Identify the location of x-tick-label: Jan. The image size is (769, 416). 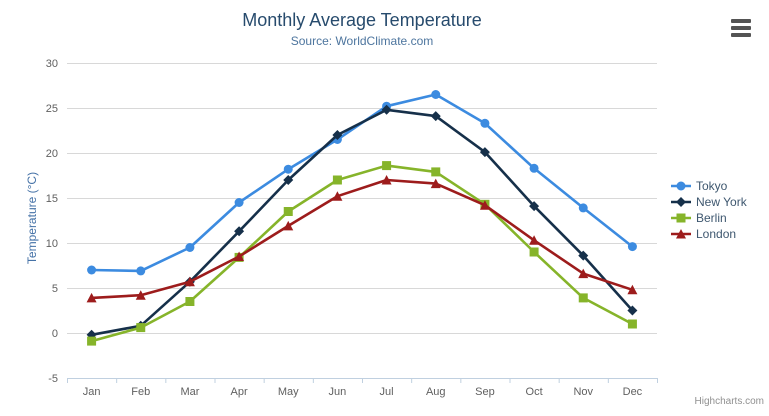
(92, 392).